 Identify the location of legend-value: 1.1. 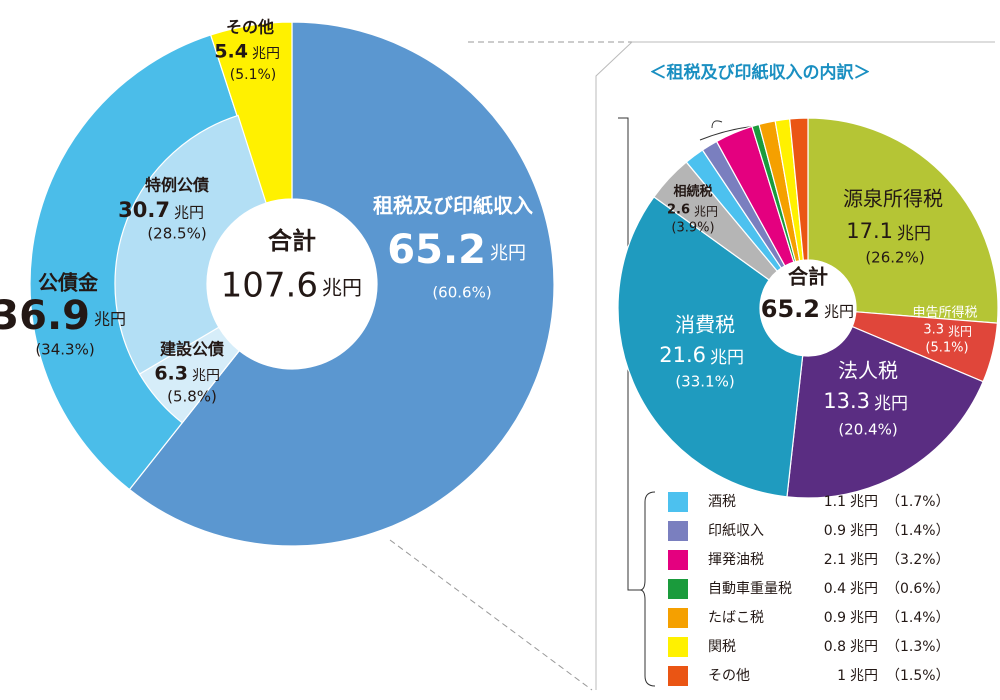
(835, 502).